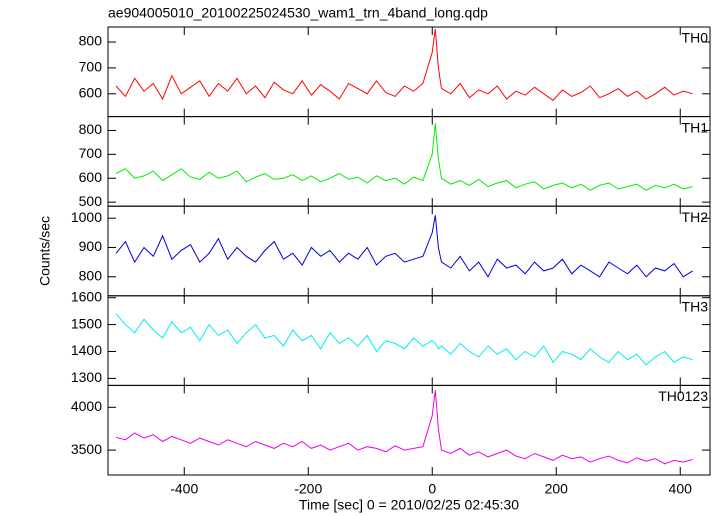 Image resolution: width=717 pixels, height=516 pixels. What do you see at coordinates (432, 489) in the screenshot?
I see `x-tick-label: 0` at bounding box center [432, 489].